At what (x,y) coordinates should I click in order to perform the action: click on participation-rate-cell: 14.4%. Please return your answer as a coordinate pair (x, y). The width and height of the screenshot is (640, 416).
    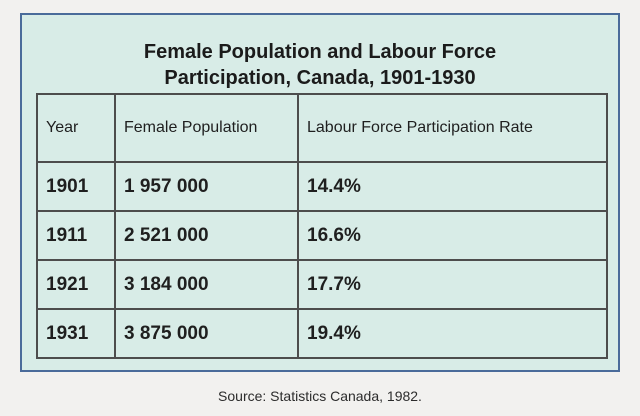
    Looking at the image, I should click on (452, 186).